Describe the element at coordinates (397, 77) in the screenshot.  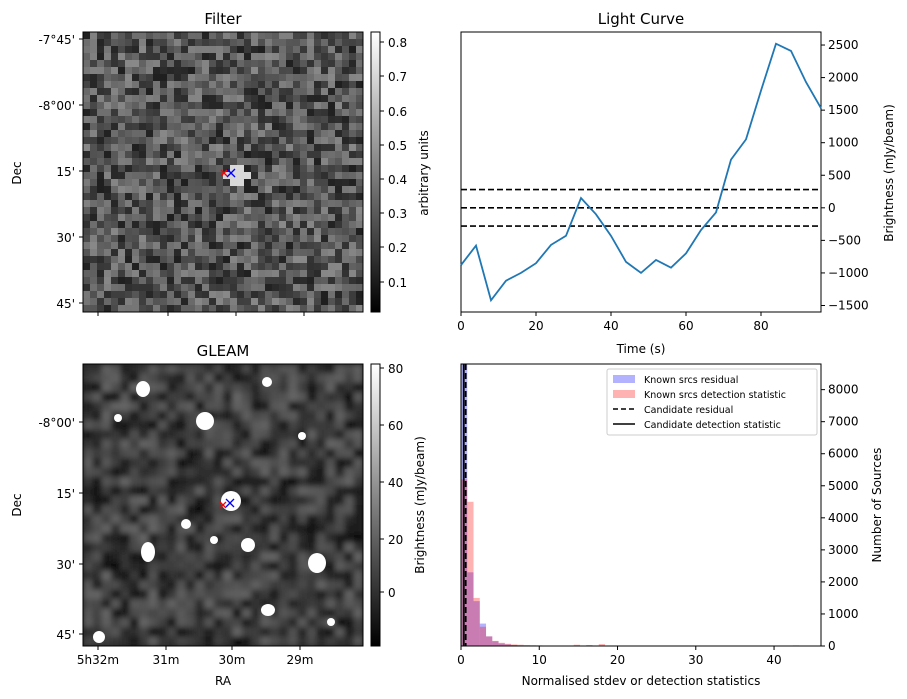
I see `filter-cbar-tick-label: 0.7` at that location.